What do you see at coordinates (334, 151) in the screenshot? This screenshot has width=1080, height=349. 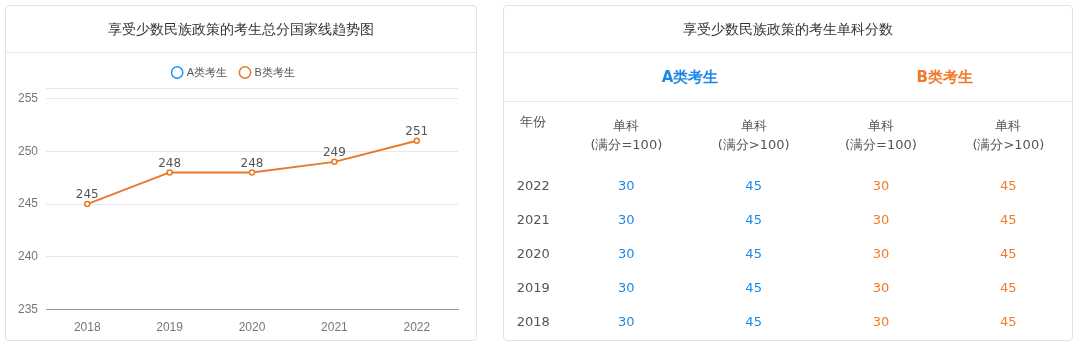 I see `data-label: 249` at bounding box center [334, 151].